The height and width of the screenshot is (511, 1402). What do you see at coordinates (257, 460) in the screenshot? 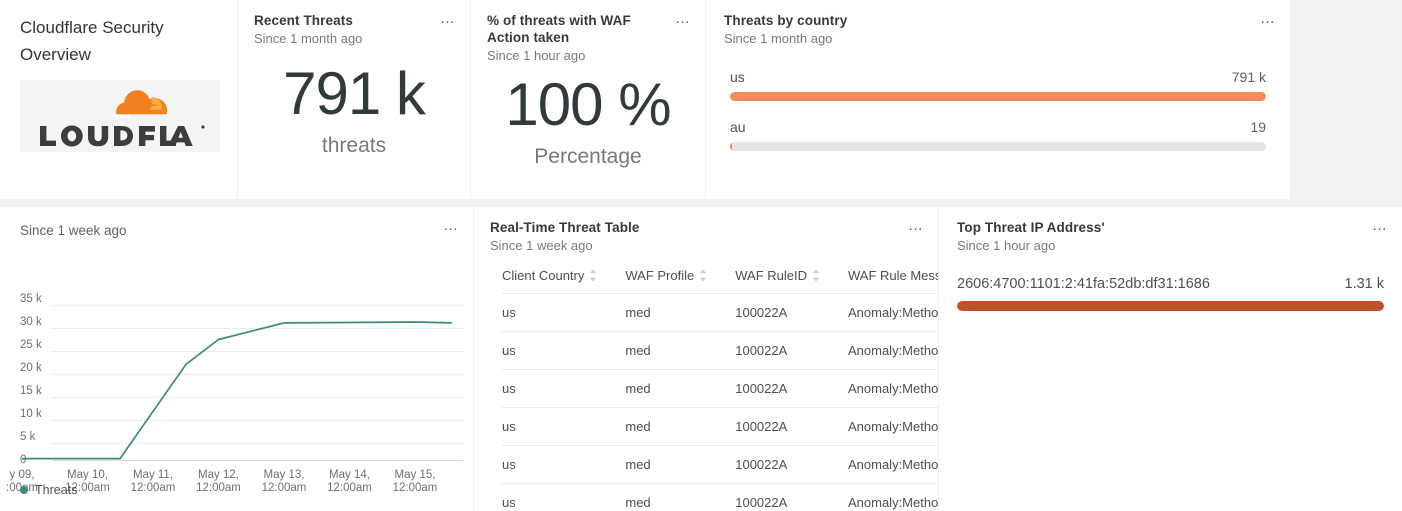
I see `x-axis-line` at bounding box center [257, 460].